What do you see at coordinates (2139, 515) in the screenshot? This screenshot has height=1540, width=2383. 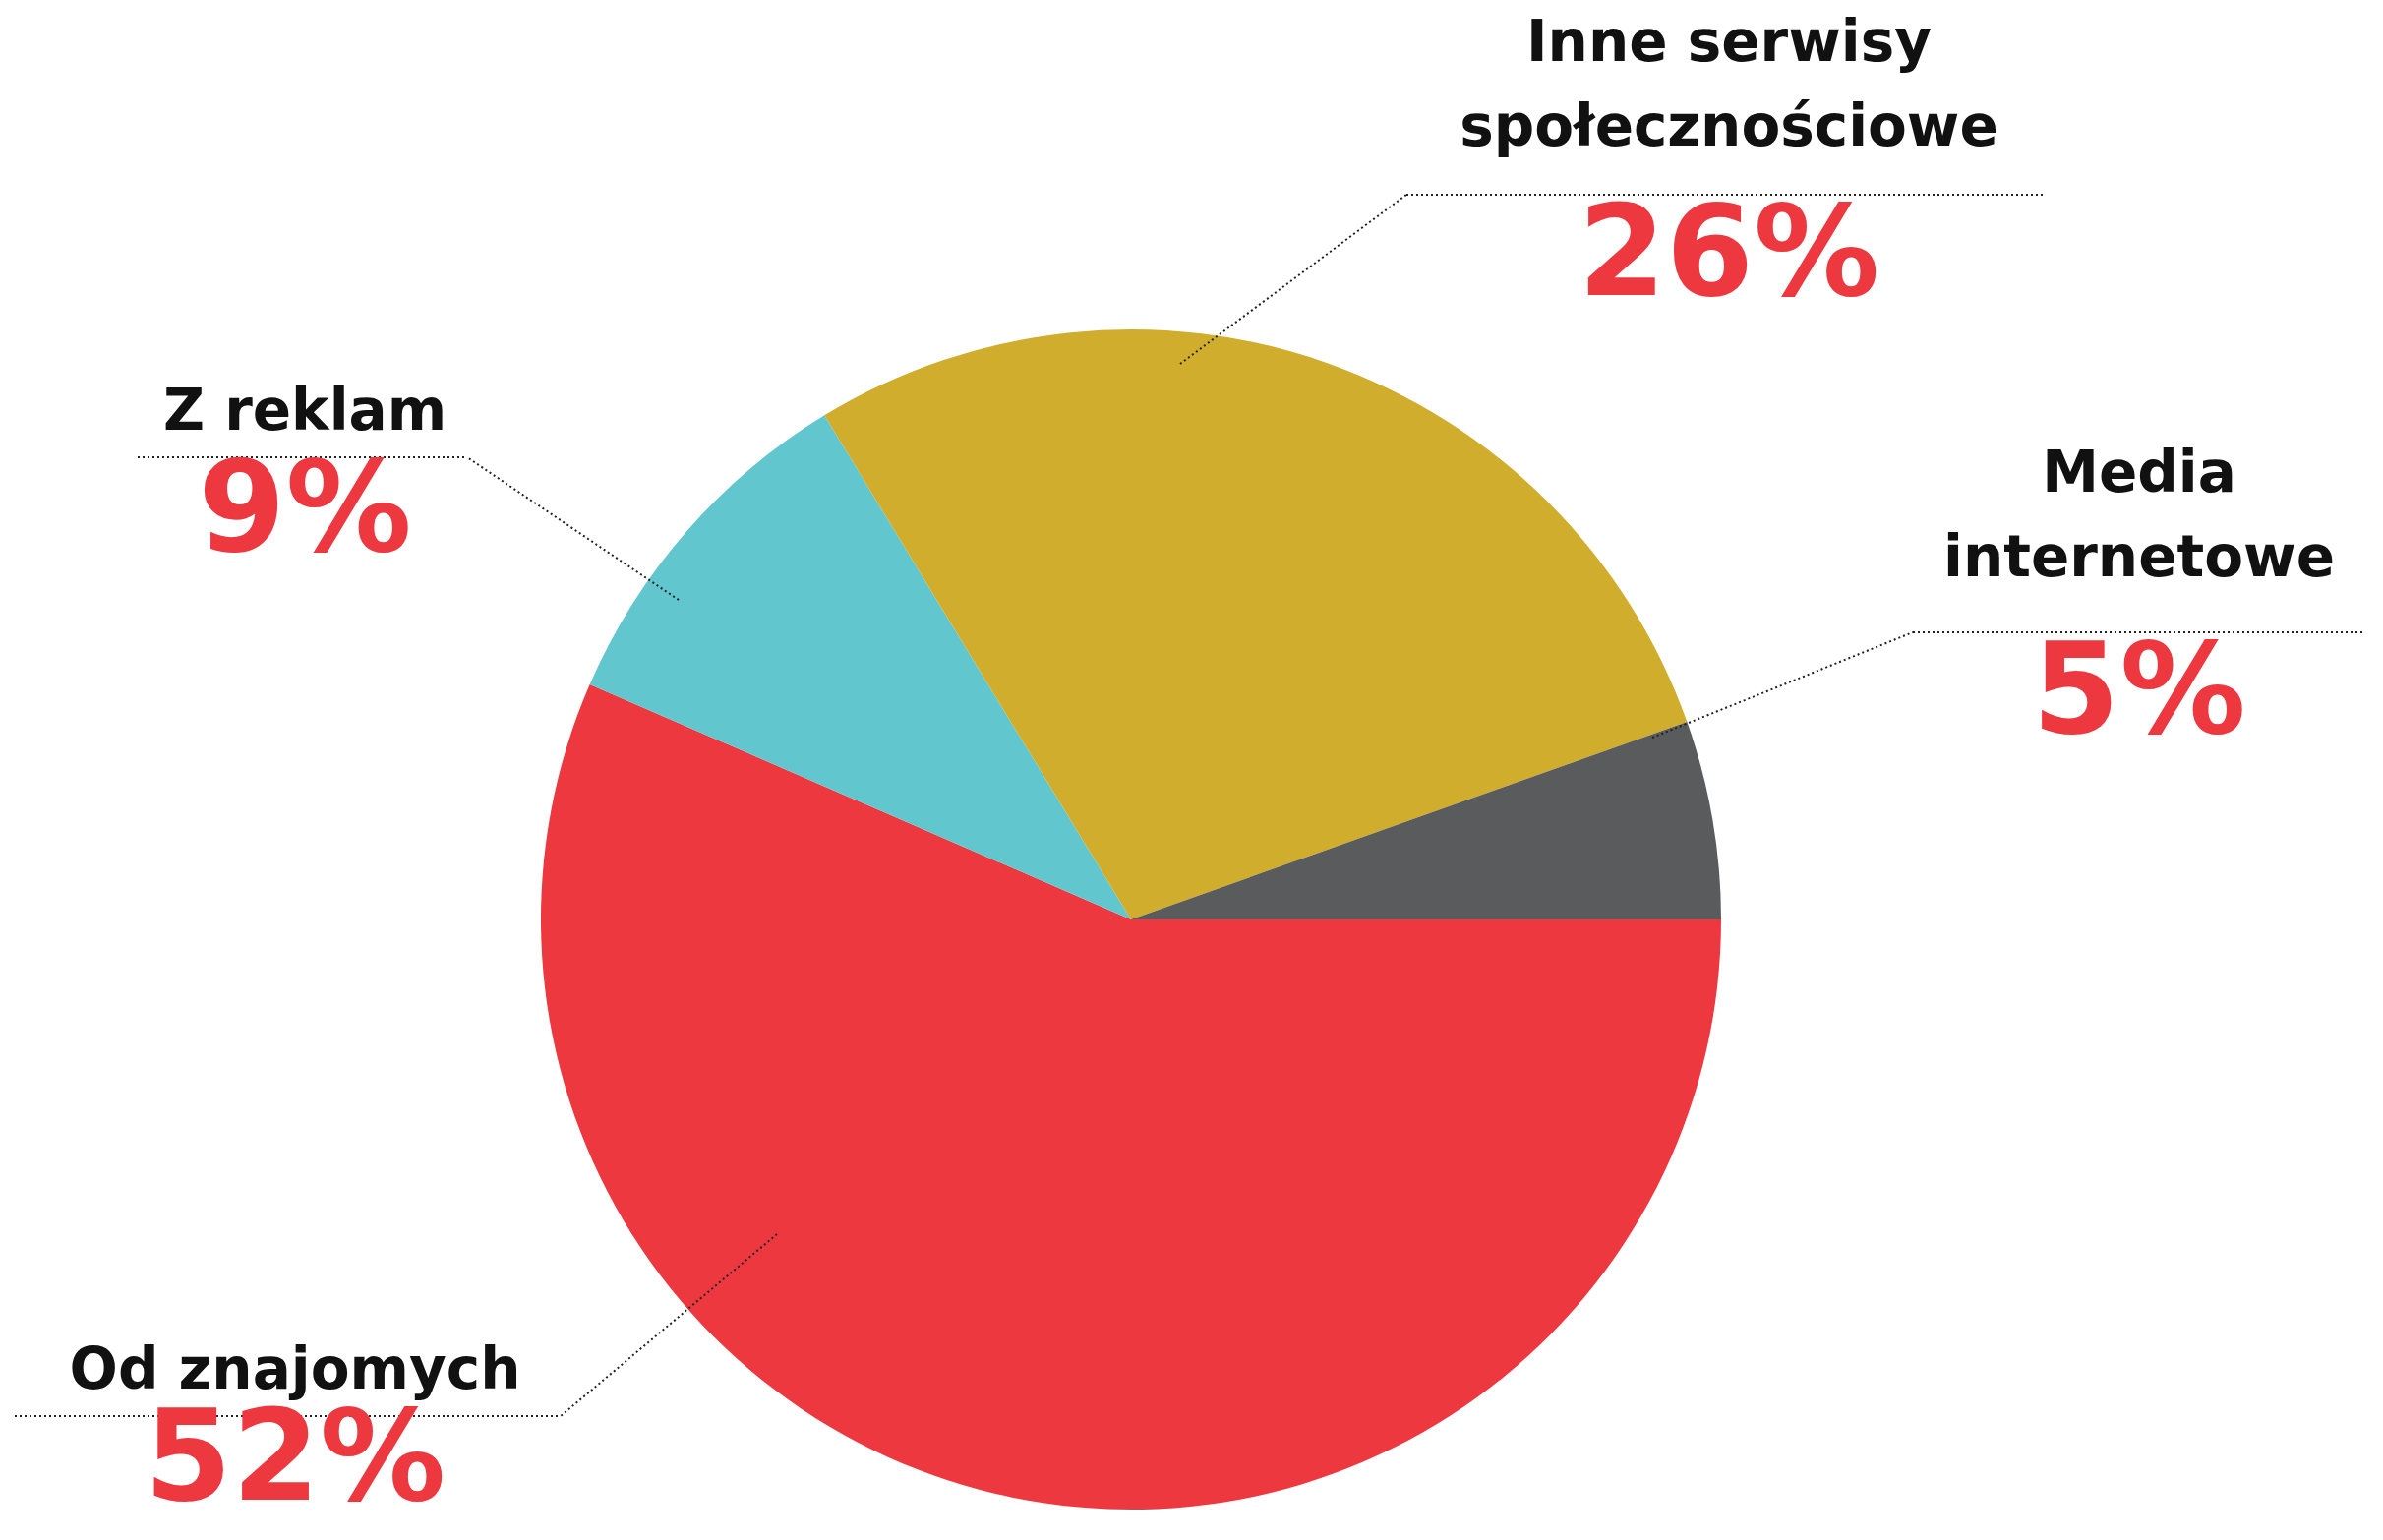 I see `slice-label: Media internetowe` at bounding box center [2139, 515].